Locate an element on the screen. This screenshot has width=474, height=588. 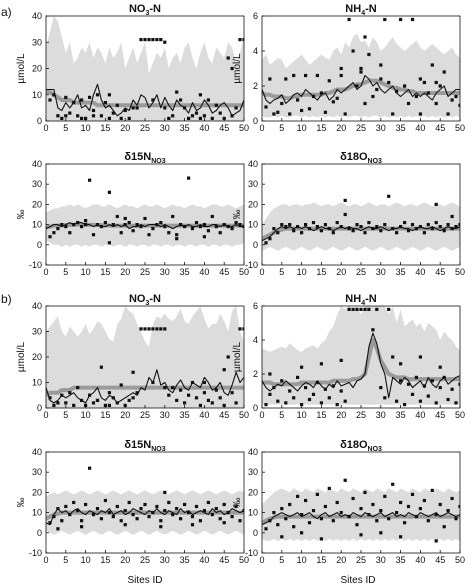
y-tick-label: 0 is located at coordinates (255, 121).